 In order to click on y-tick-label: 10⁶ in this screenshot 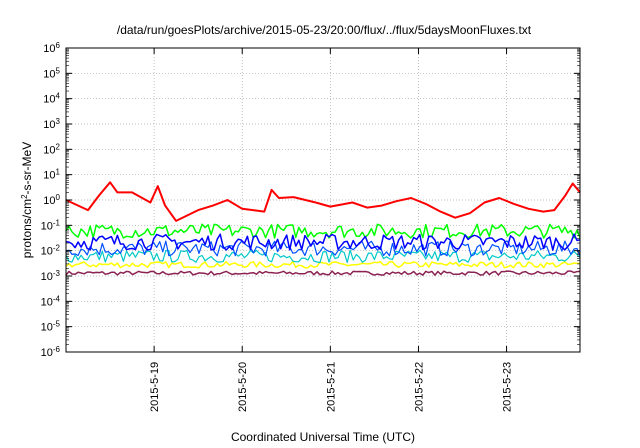, I will do `click(51, 48)`.